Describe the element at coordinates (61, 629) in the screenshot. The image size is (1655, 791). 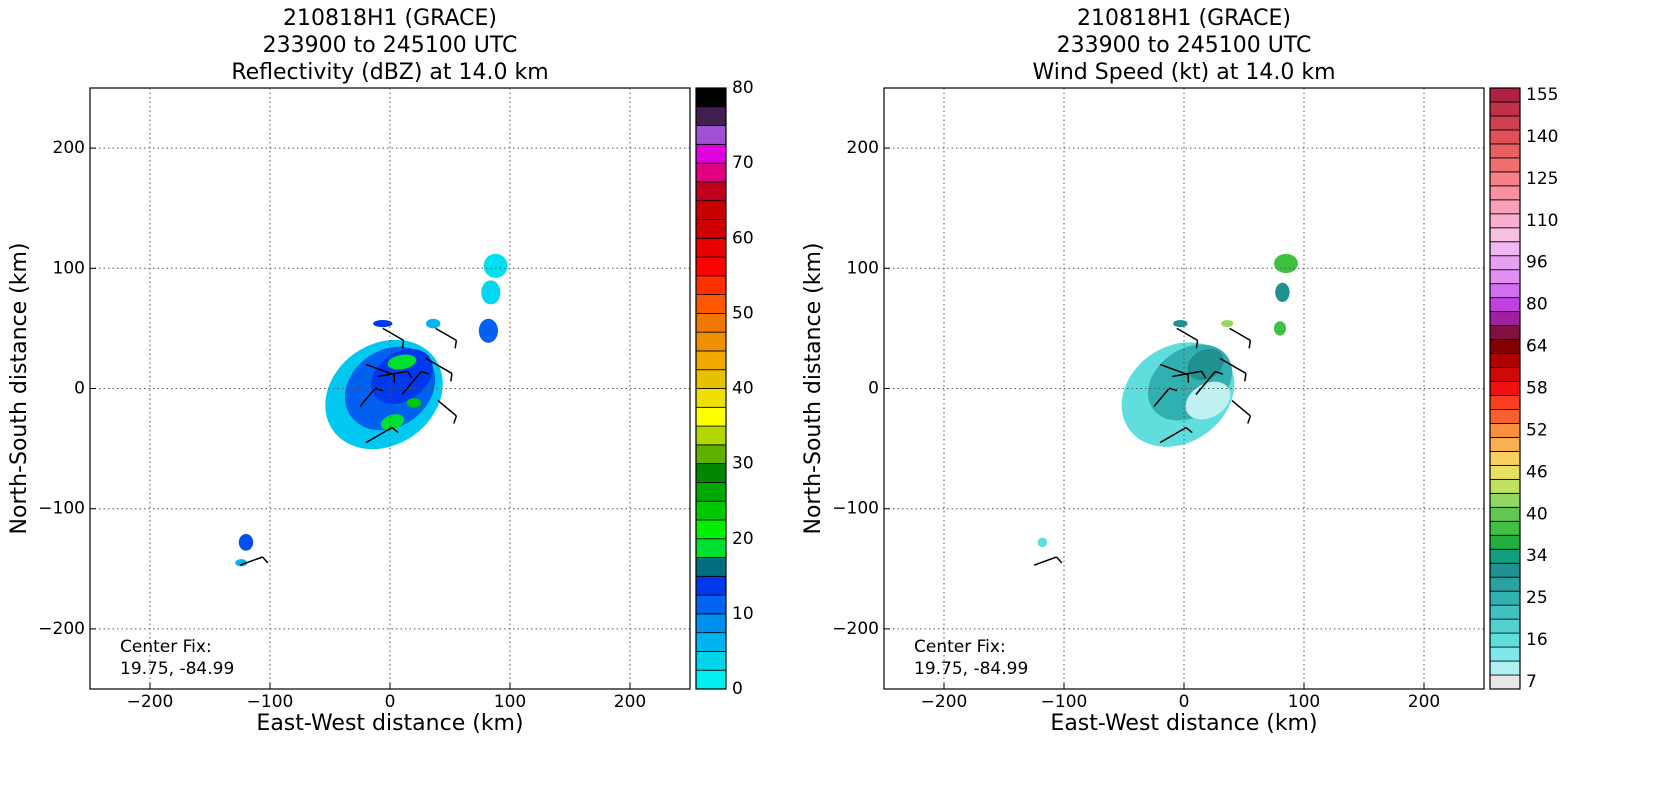
I see `y-tick-label: −200` at that location.